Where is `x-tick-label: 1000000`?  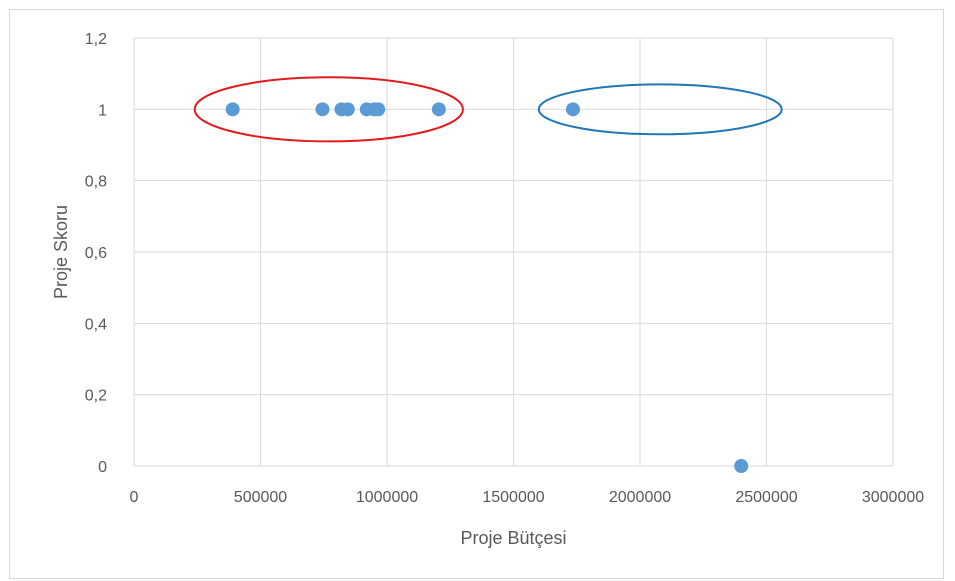 x-tick-label: 1000000 is located at coordinates (387, 497).